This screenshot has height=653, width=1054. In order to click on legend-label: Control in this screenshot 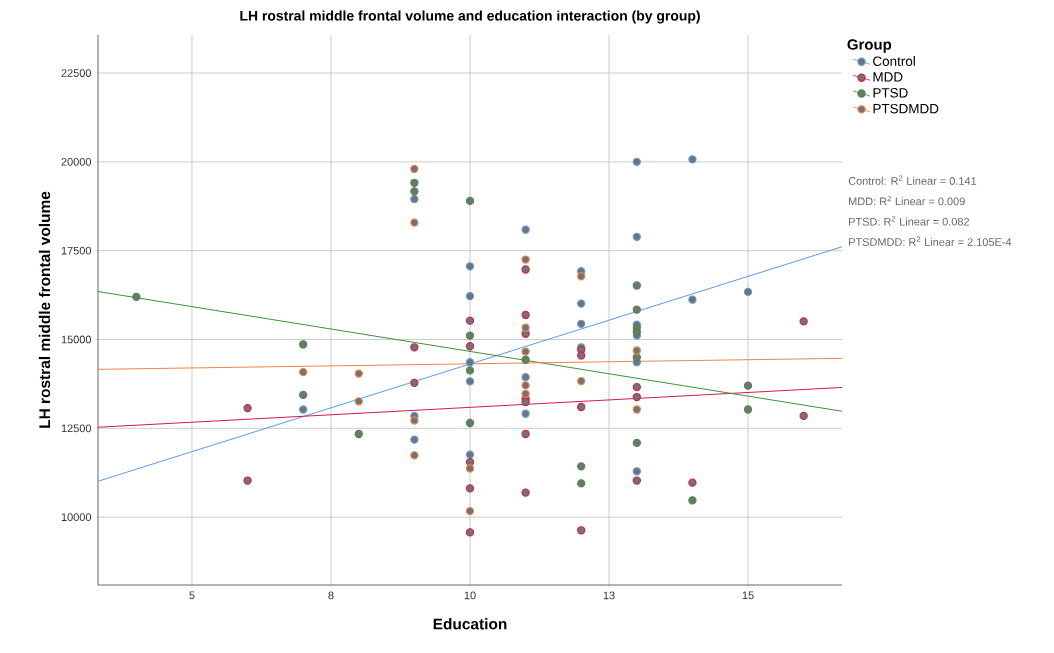, I will do `click(894, 61)`.